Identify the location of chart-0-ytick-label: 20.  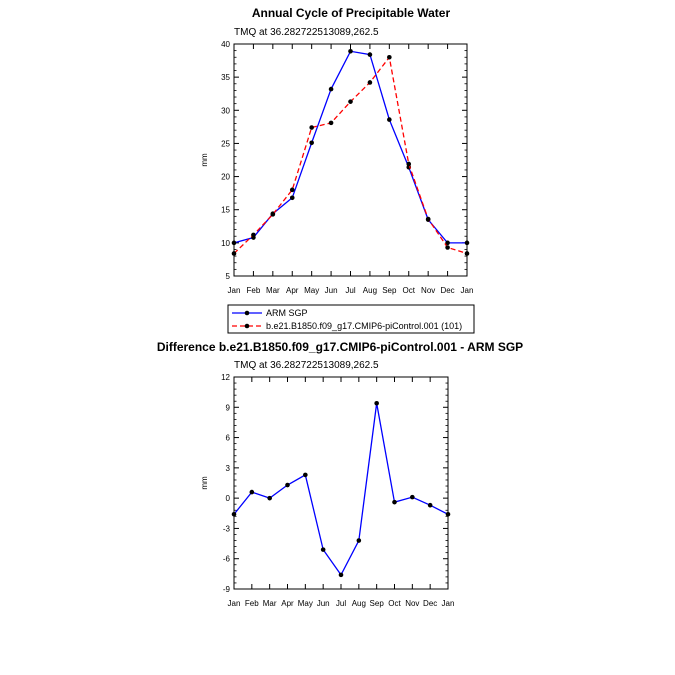
(225, 177).